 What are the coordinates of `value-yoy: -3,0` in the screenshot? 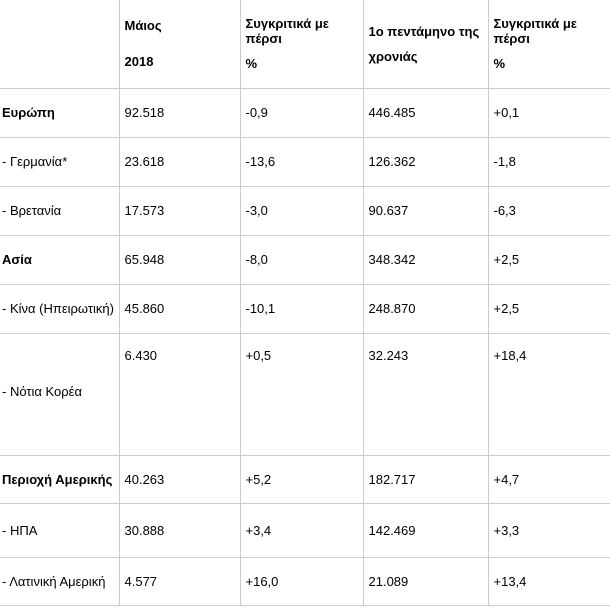 It's located at (301, 211).